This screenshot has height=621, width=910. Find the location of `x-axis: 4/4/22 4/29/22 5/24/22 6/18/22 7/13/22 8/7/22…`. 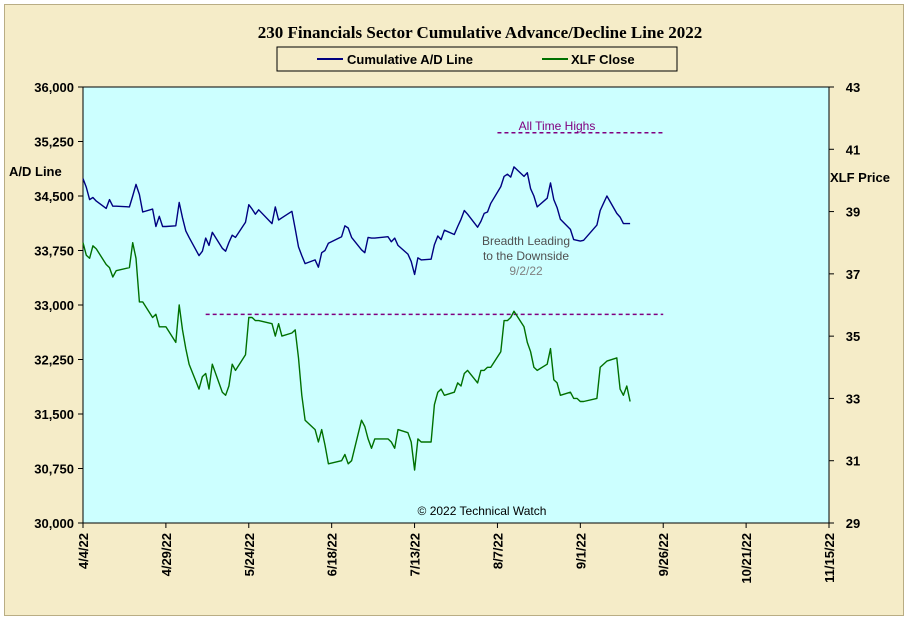

x-axis: 4/4/22 4/29/22 5/24/22 6/18/22 7/13/22 8/7/22… is located at coordinates (456, 553).